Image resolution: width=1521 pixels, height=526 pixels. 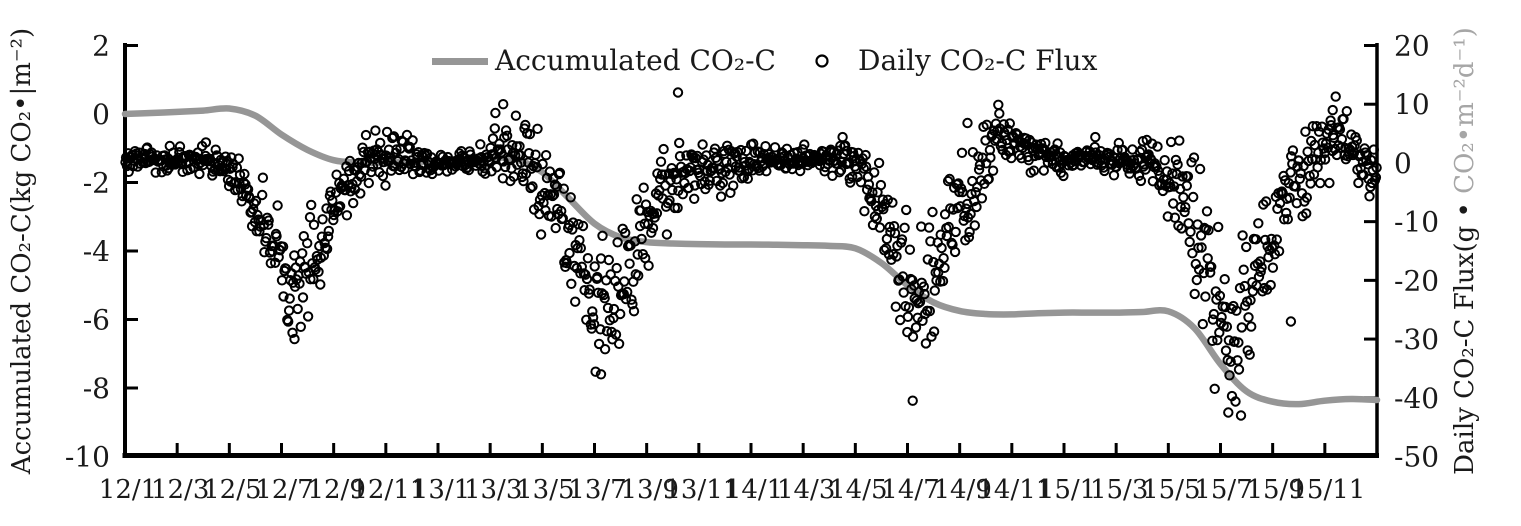 What do you see at coordinates (96, 320) in the screenshot?
I see `left-axis-tick-label: -6` at bounding box center [96, 320].